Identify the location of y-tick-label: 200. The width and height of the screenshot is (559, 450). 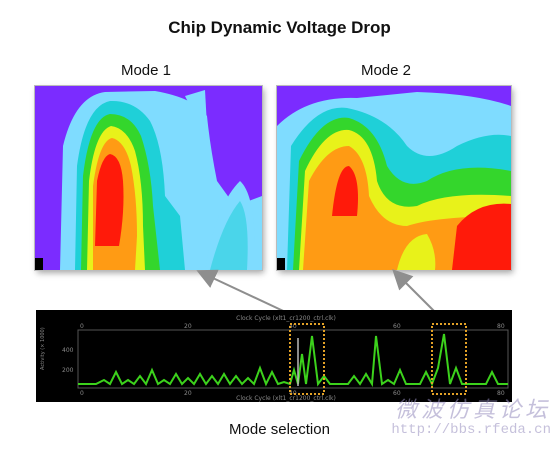
(68, 370).